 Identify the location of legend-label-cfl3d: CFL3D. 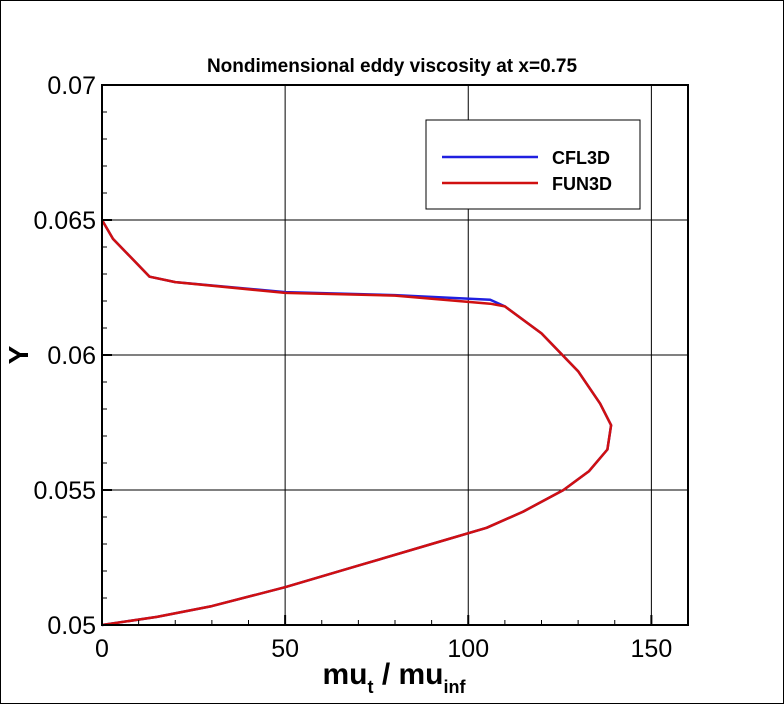
(581, 158).